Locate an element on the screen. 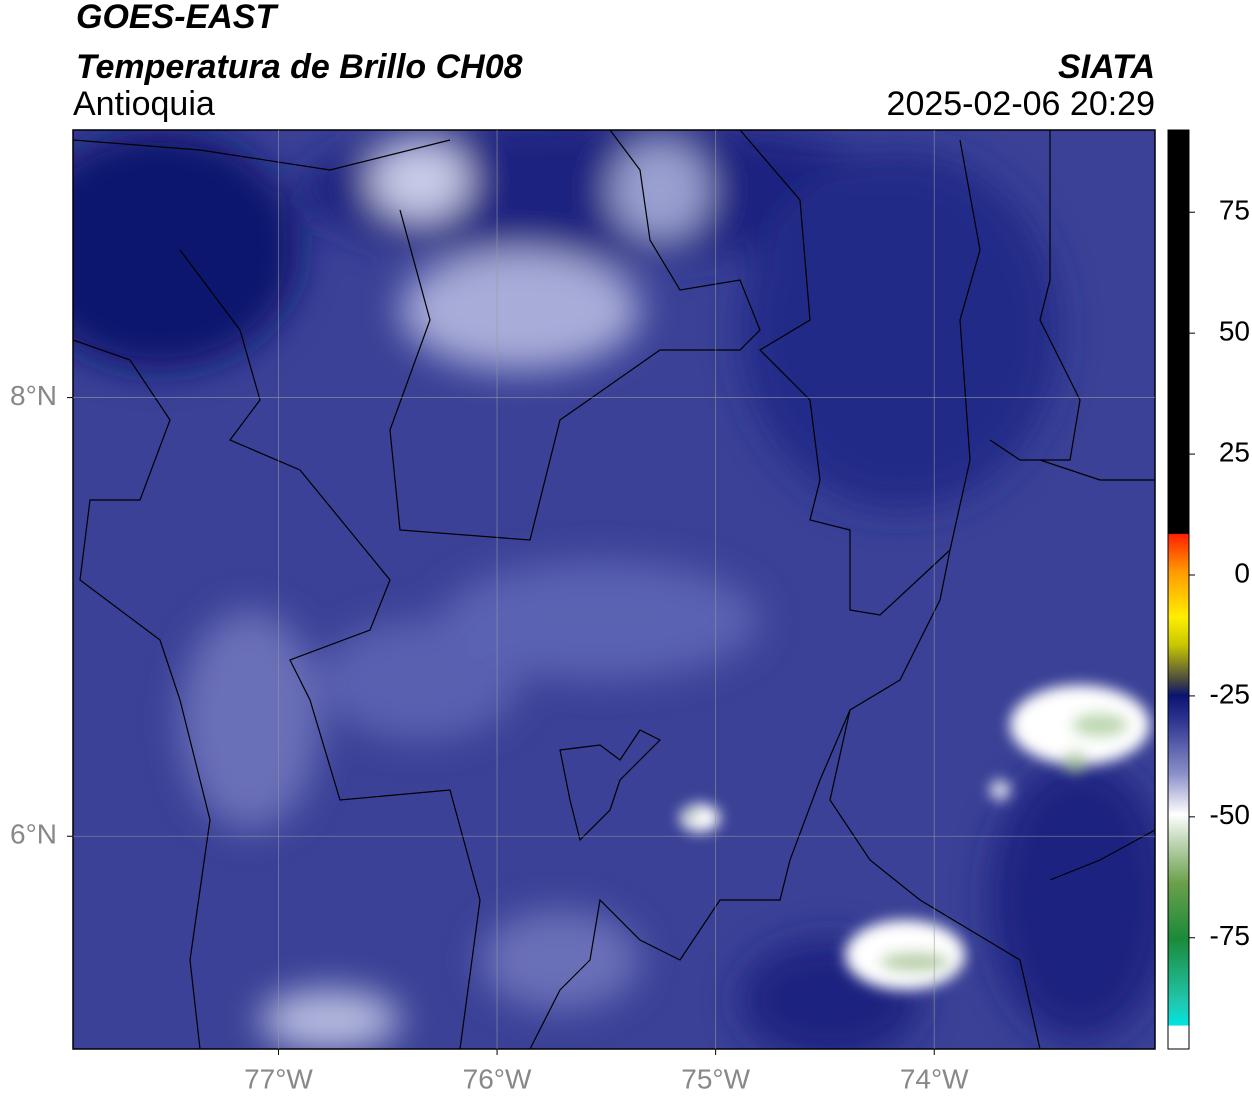  colorbar is located at coordinates (1178, 589).